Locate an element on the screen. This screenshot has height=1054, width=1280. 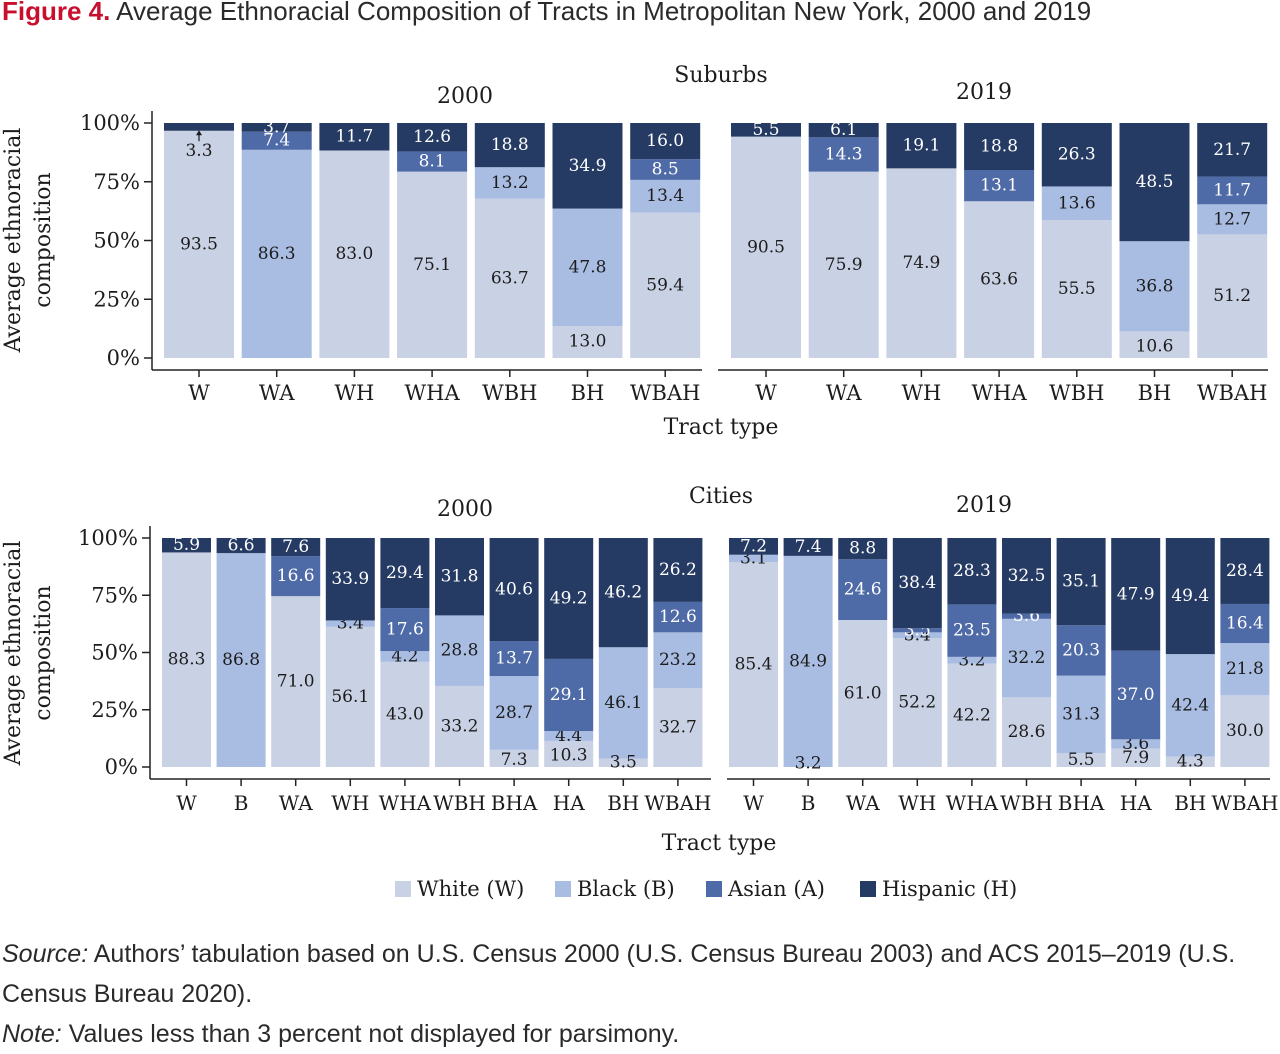
x-tick-label-cities-2019-w: W is located at coordinates (753, 803).